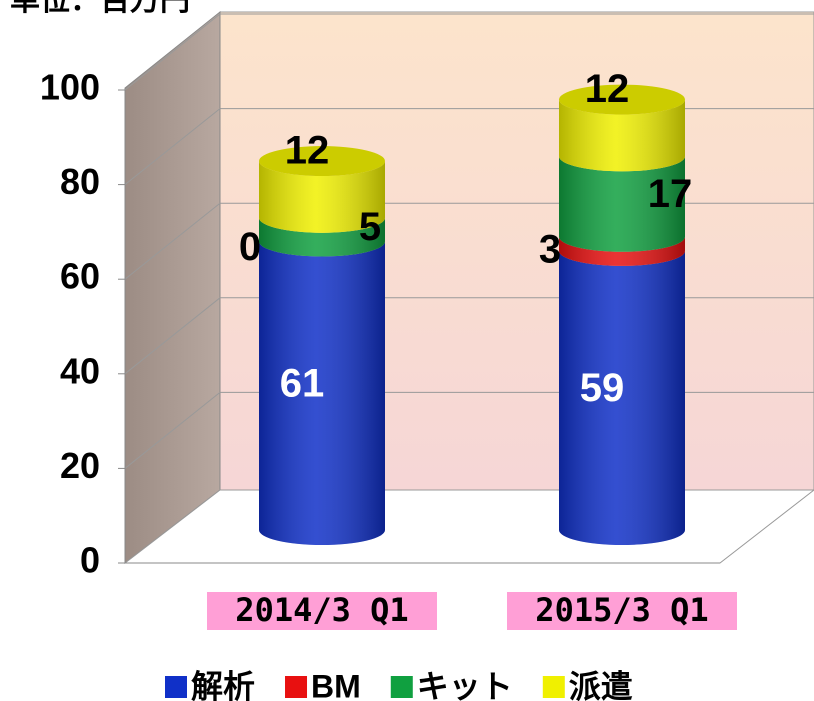 This screenshot has width=814, height=701. I want to click on y-tick-label: 0, so click(90, 560).